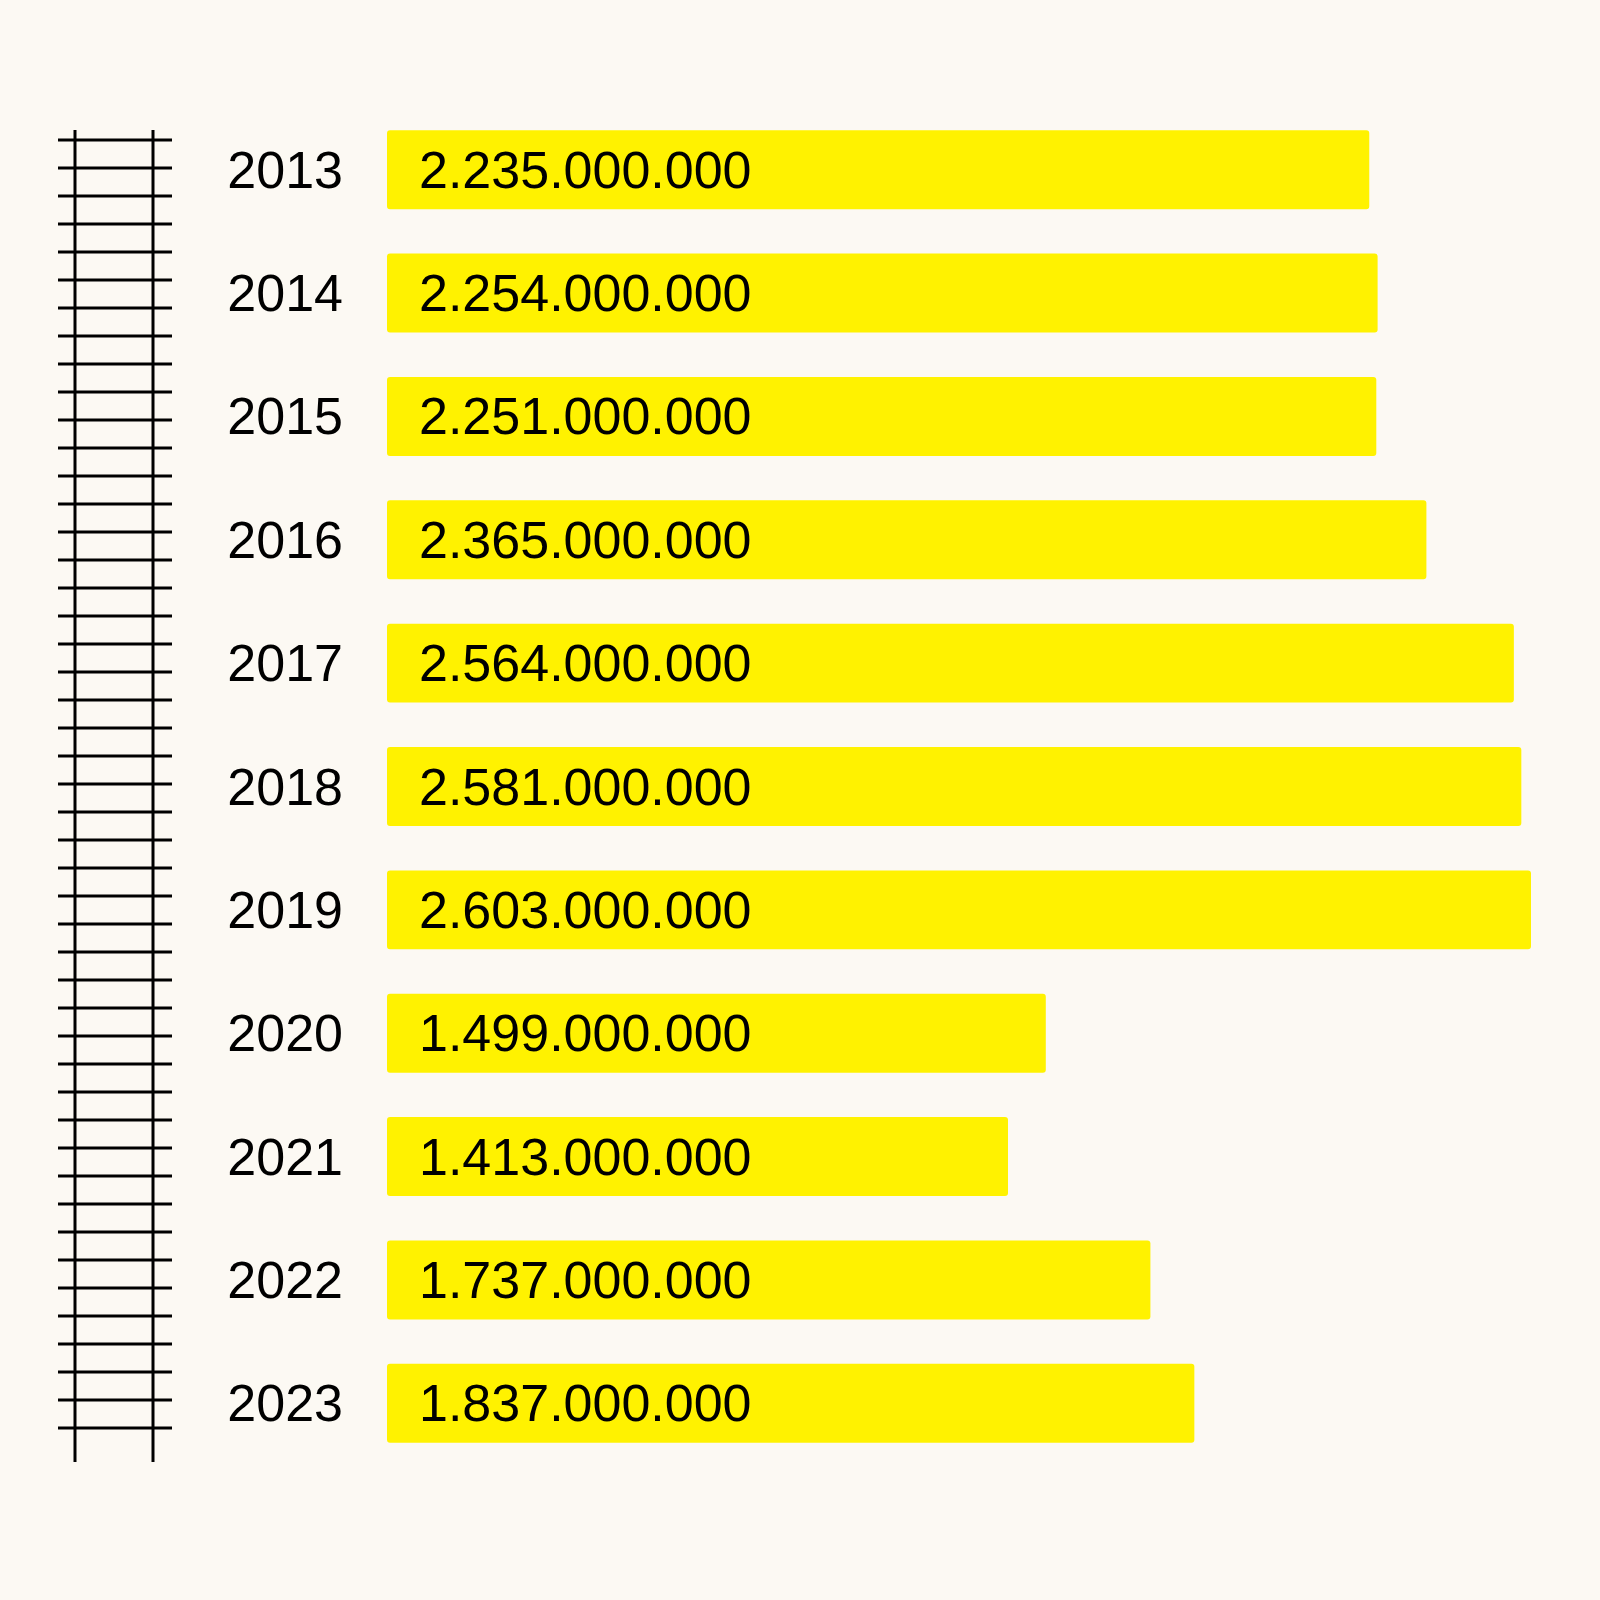 Image resolution: width=1600 pixels, height=1600 pixels. Describe the element at coordinates (285, 1403) in the screenshot. I see `y-tick-label: 2023` at that location.